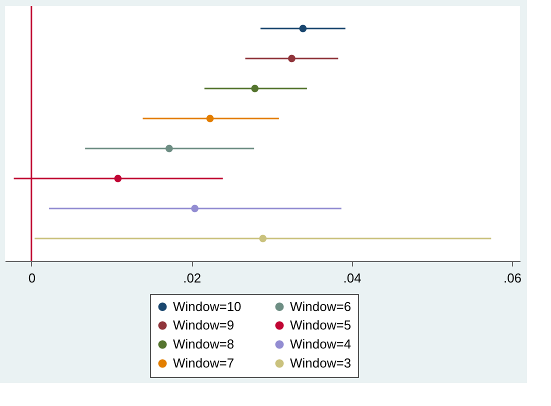  I want to click on legend-label: Window=3, so click(321, 363).